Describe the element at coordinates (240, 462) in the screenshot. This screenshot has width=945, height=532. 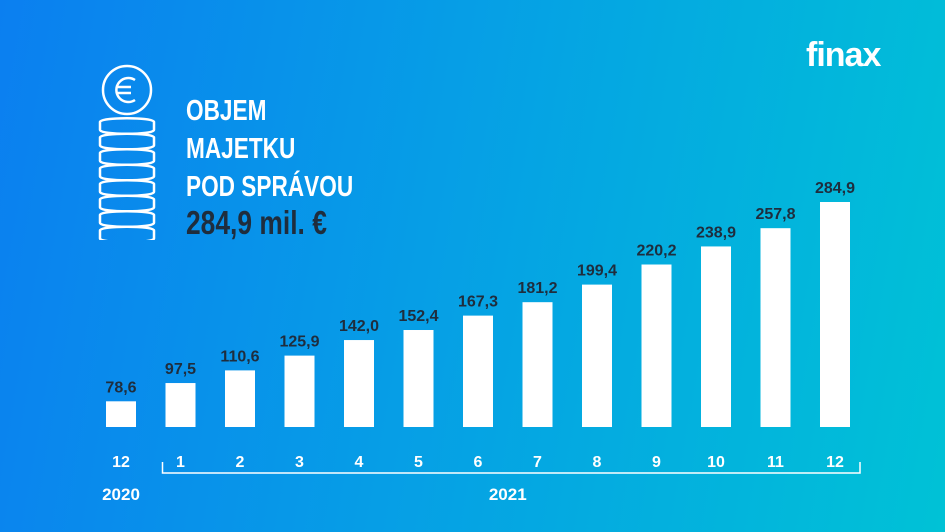
I see `x-tick-label: 2` at that location.